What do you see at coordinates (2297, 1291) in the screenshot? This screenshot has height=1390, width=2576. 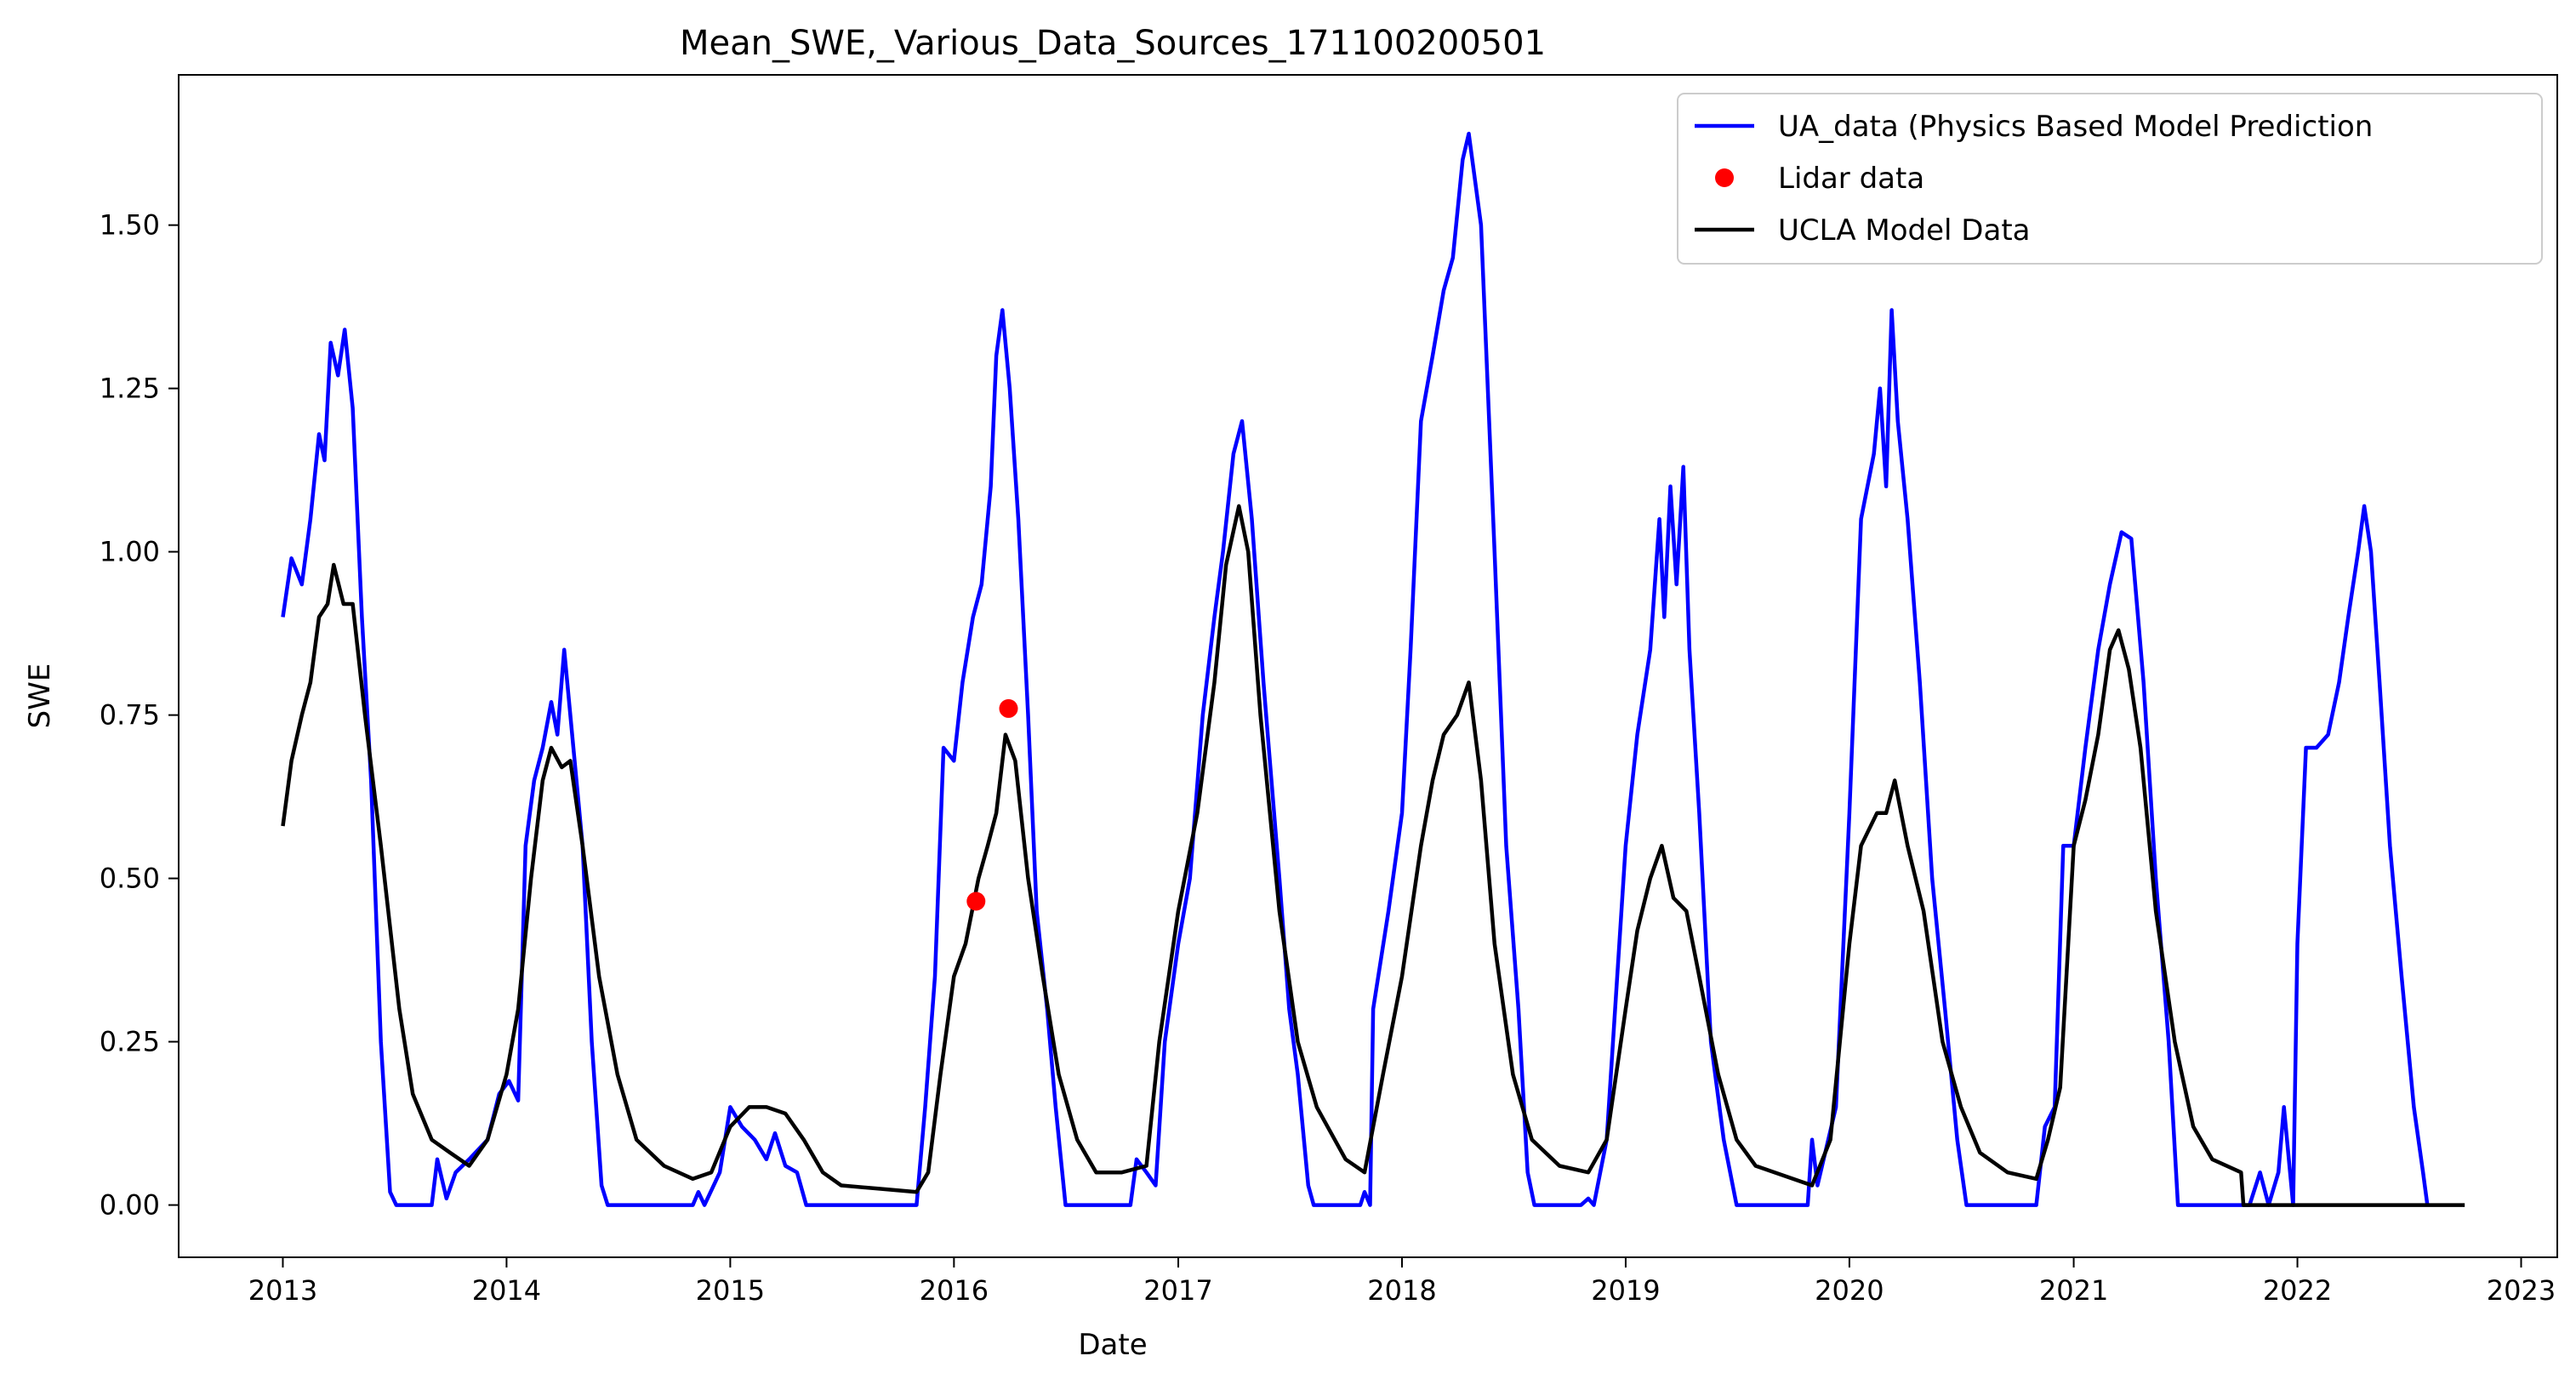 I see `x-tick-label: 2022` at bounding box center [2297, 1291].